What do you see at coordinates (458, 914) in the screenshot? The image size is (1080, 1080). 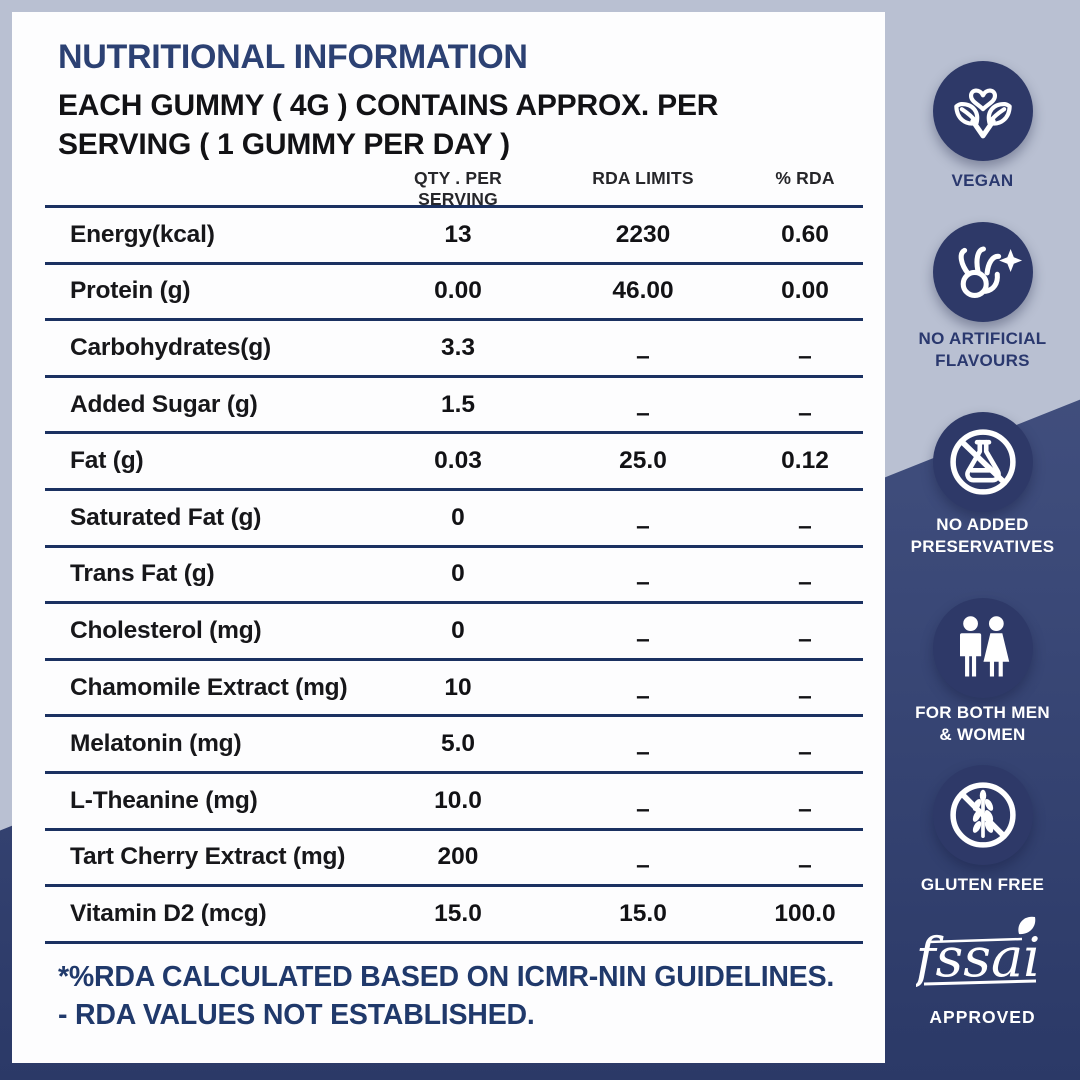 I see `qty-value: 15.0` at bounding box center [458, 914].